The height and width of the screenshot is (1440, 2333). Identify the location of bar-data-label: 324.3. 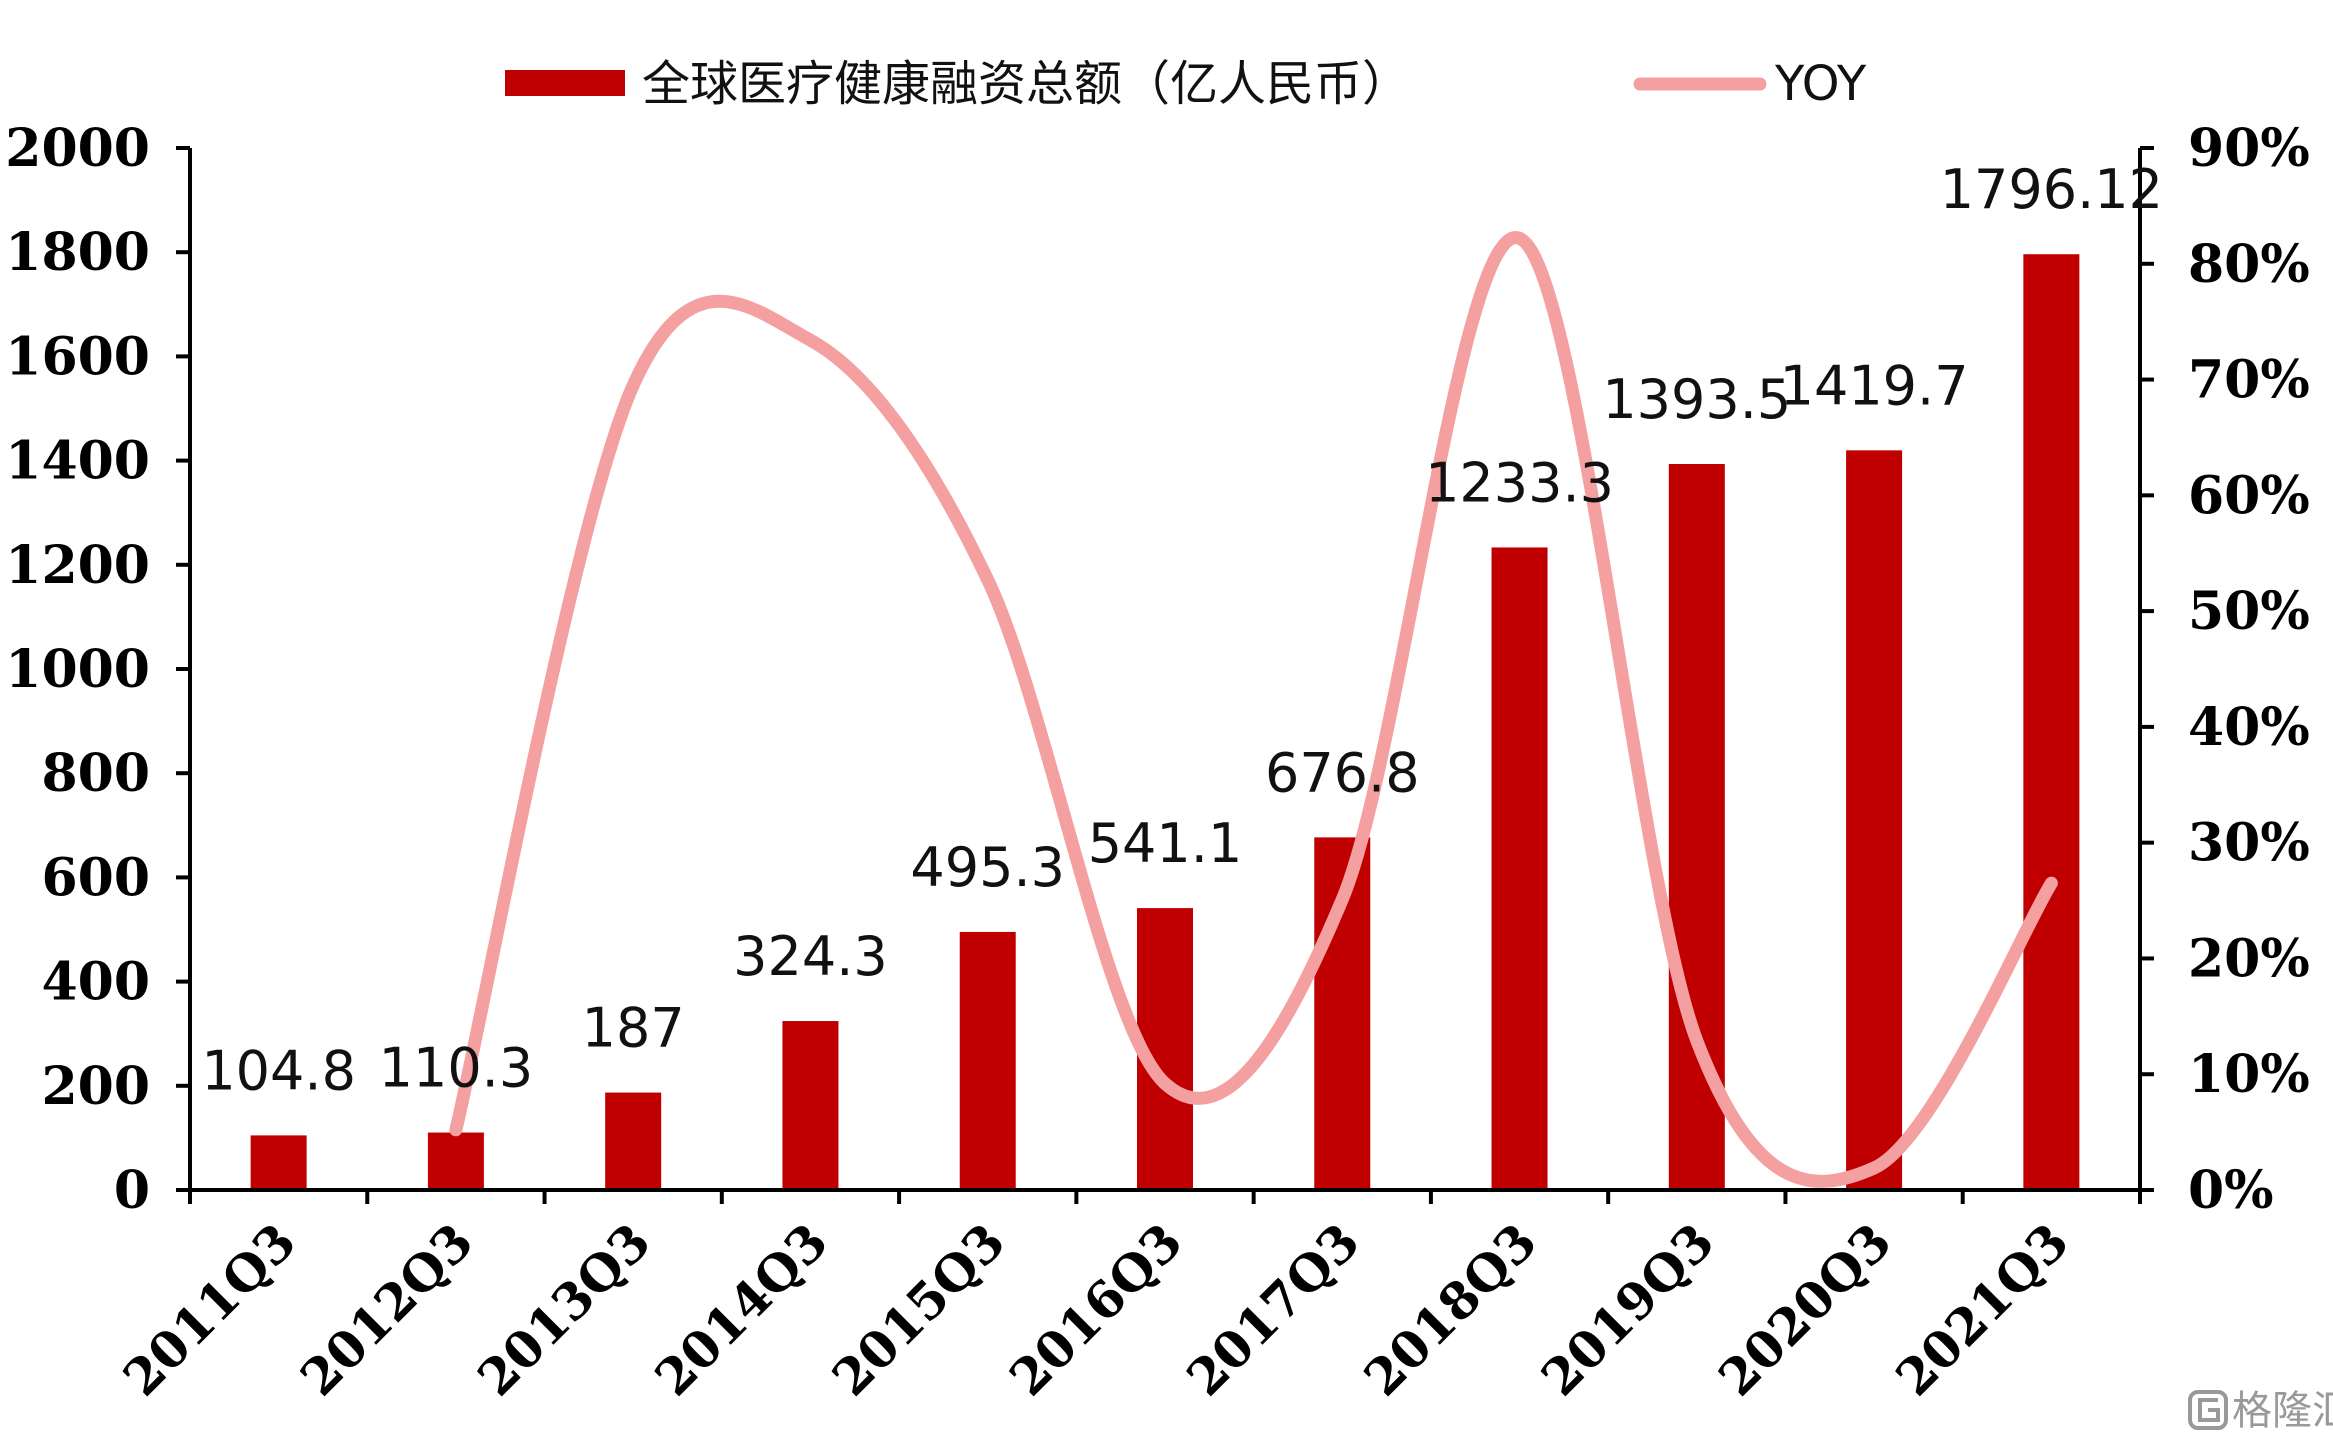
(810, 956).